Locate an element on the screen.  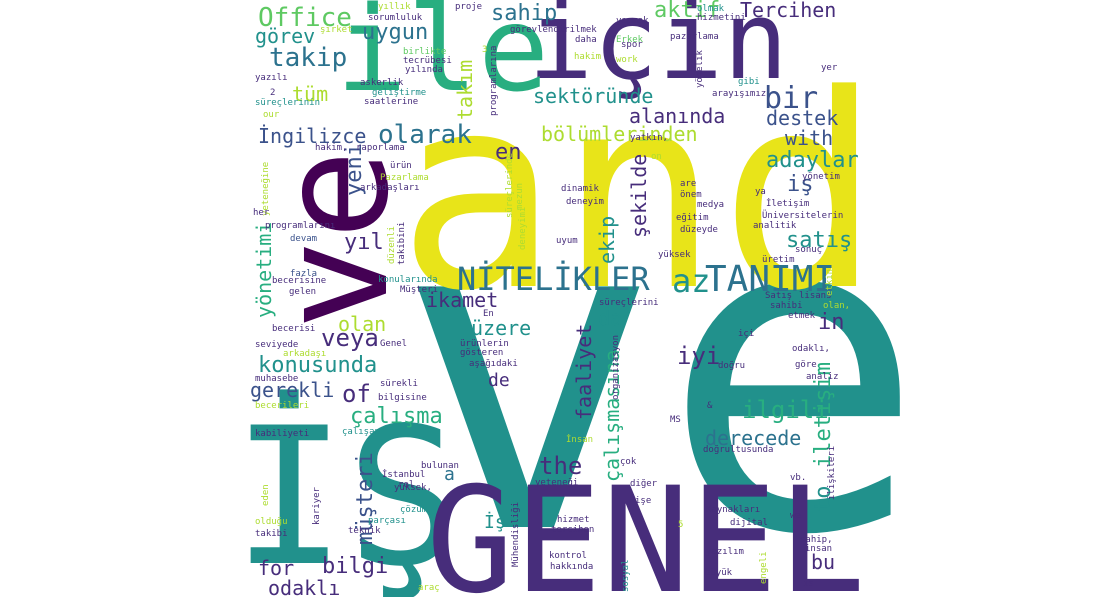
word-nitelikler: NİTELİKLER is located at coordinates (553, 279).